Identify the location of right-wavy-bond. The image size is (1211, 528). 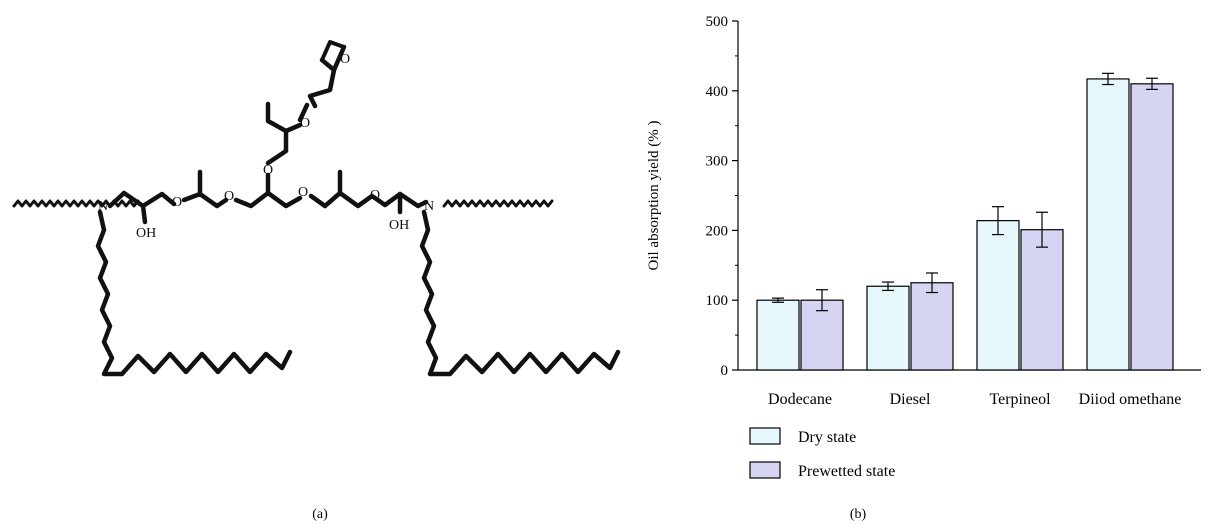
(498, 203).